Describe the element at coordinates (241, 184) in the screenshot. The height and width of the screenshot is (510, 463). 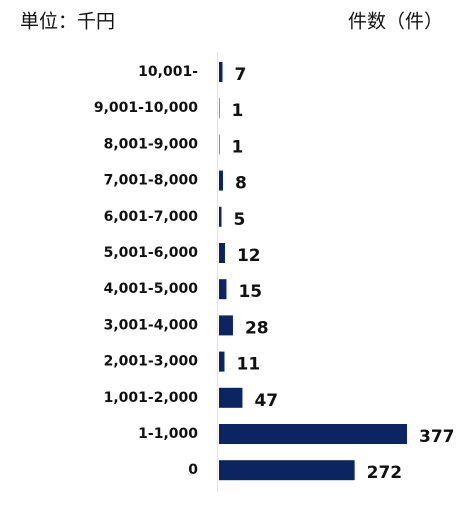
I see `value-label: 8` at that location.